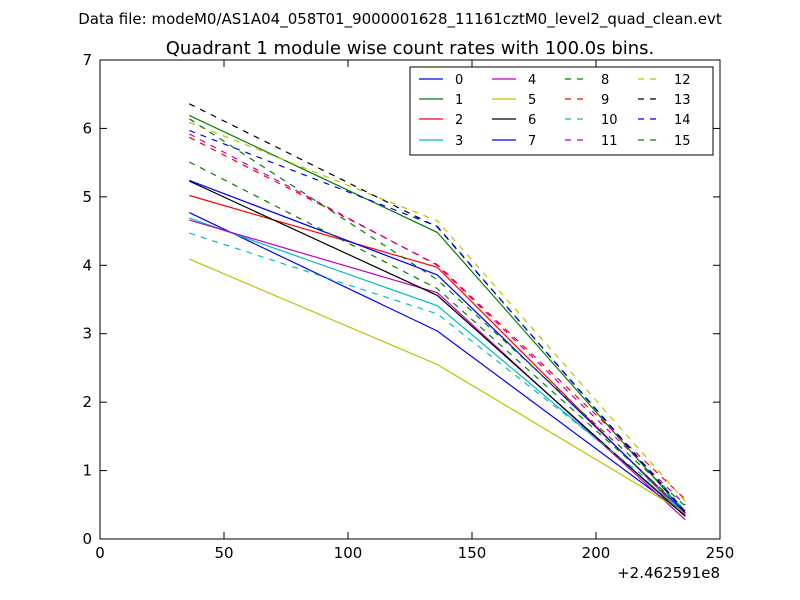  Describe the element at coordinates (472, 553) in the screenshot. I see `x-tick-label: 150` at that location.